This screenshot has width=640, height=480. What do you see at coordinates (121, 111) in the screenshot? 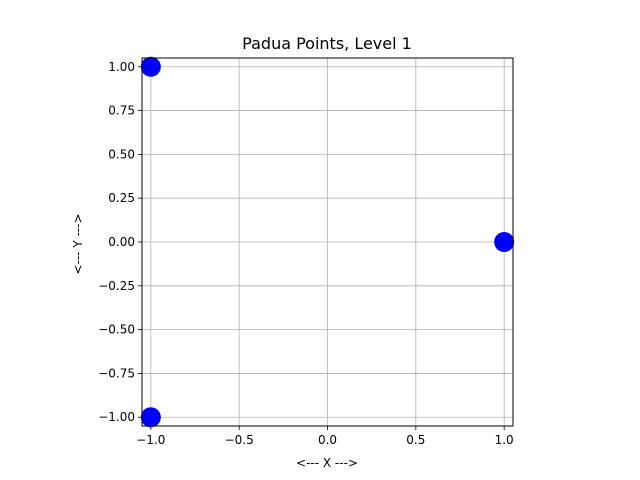
I see `y-tick-label: 0.75` at bounding box center [121, 111].